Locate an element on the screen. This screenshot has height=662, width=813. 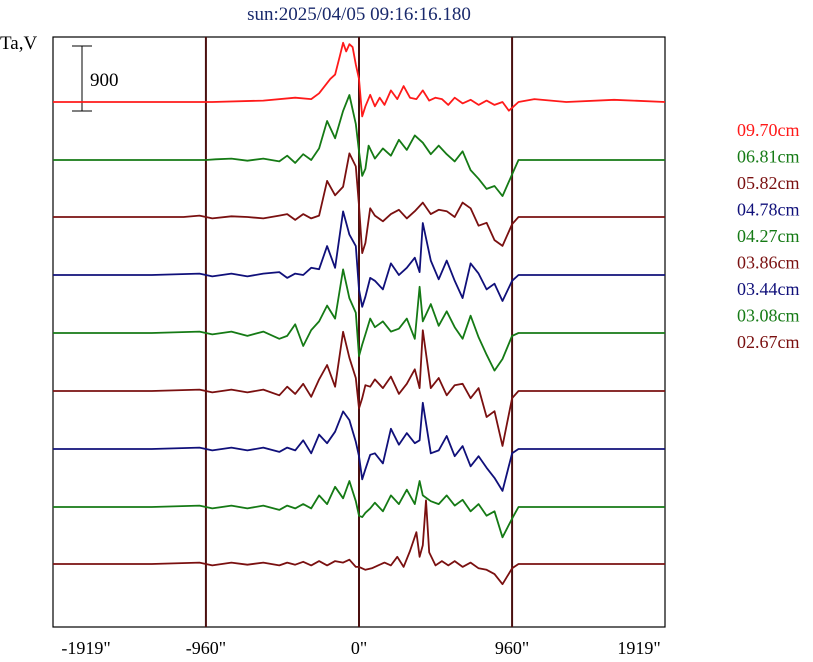
x-tick-label: 960" is located at coordinates (512, 648).